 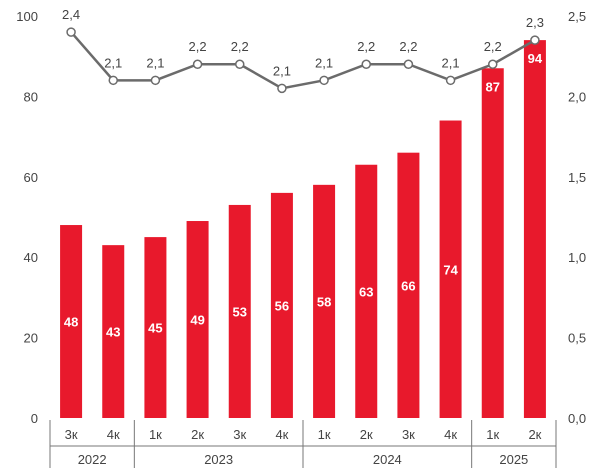 I want to click on bar-value-label: 74, so click(x=450, y=269).